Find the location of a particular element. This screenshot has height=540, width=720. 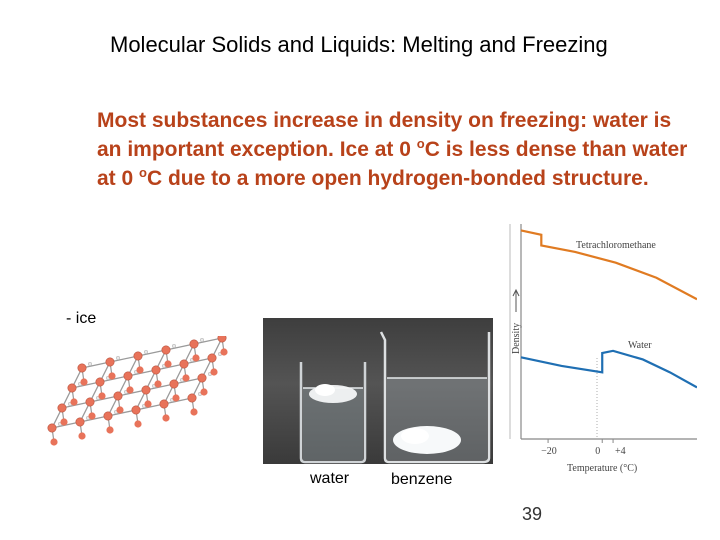

x-tick-label: −20 is located at coordinates (549, 451).